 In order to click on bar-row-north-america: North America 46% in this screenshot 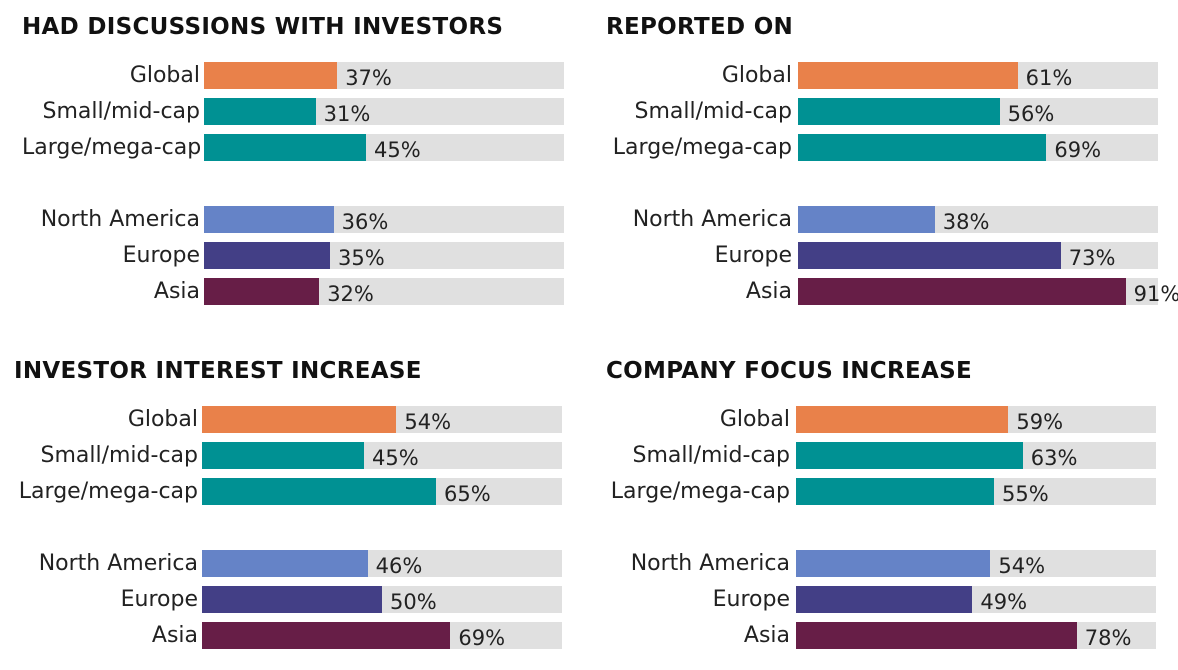, I will do `click(288, 564)`.